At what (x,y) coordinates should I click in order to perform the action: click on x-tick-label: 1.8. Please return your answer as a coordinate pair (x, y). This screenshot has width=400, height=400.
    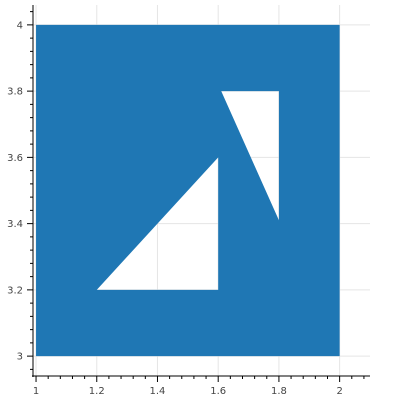
    Looking at the image, I should click on (279, 391).